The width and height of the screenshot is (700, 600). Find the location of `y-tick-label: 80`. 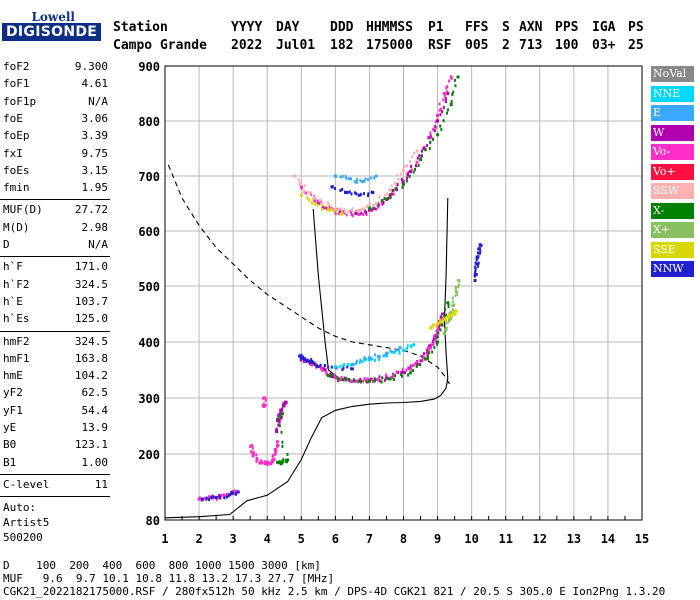

y-tick-label: 80 is located at coordinates (153, 521).